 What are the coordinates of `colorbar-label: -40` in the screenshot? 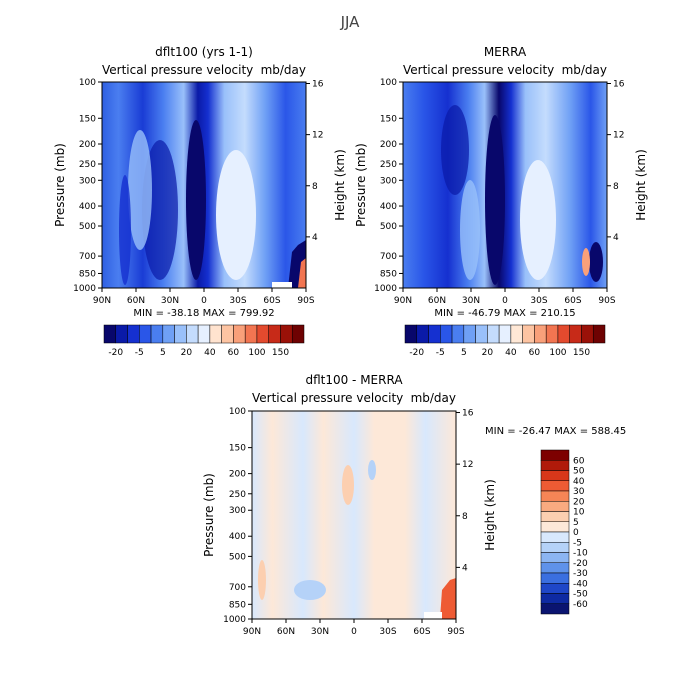 It's located at (580, 584).